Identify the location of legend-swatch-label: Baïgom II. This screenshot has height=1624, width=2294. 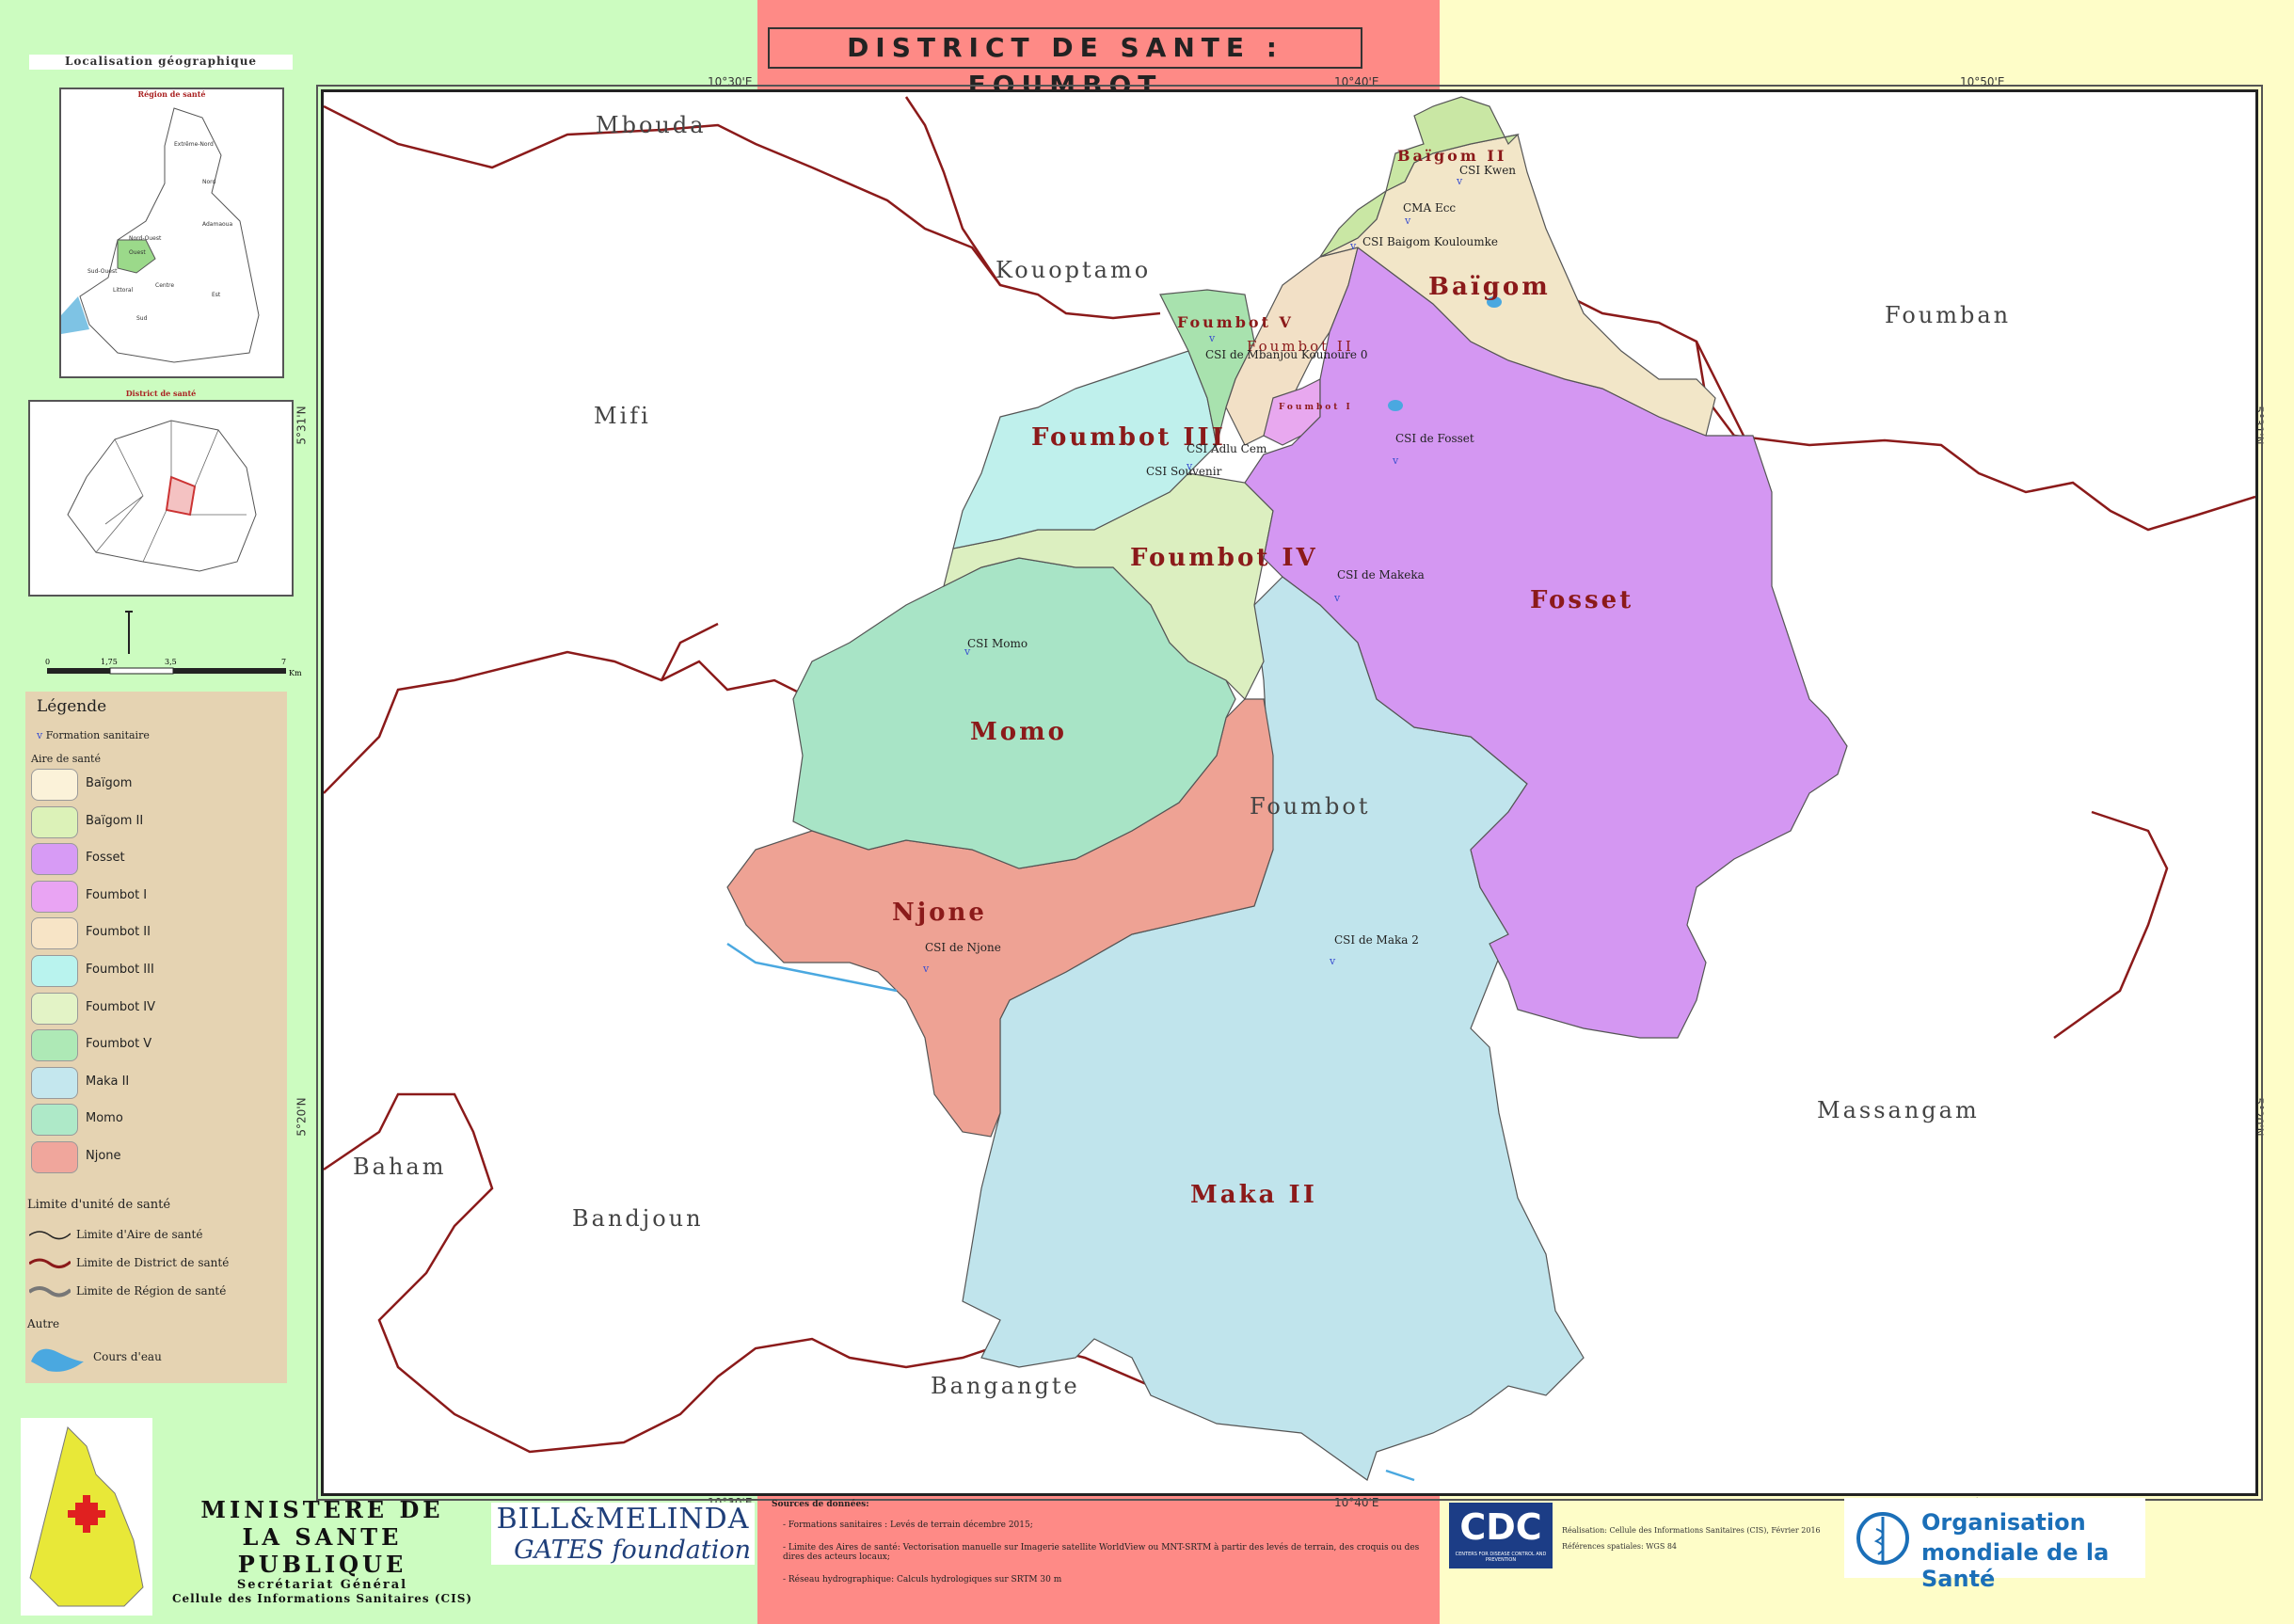
(115, 821).